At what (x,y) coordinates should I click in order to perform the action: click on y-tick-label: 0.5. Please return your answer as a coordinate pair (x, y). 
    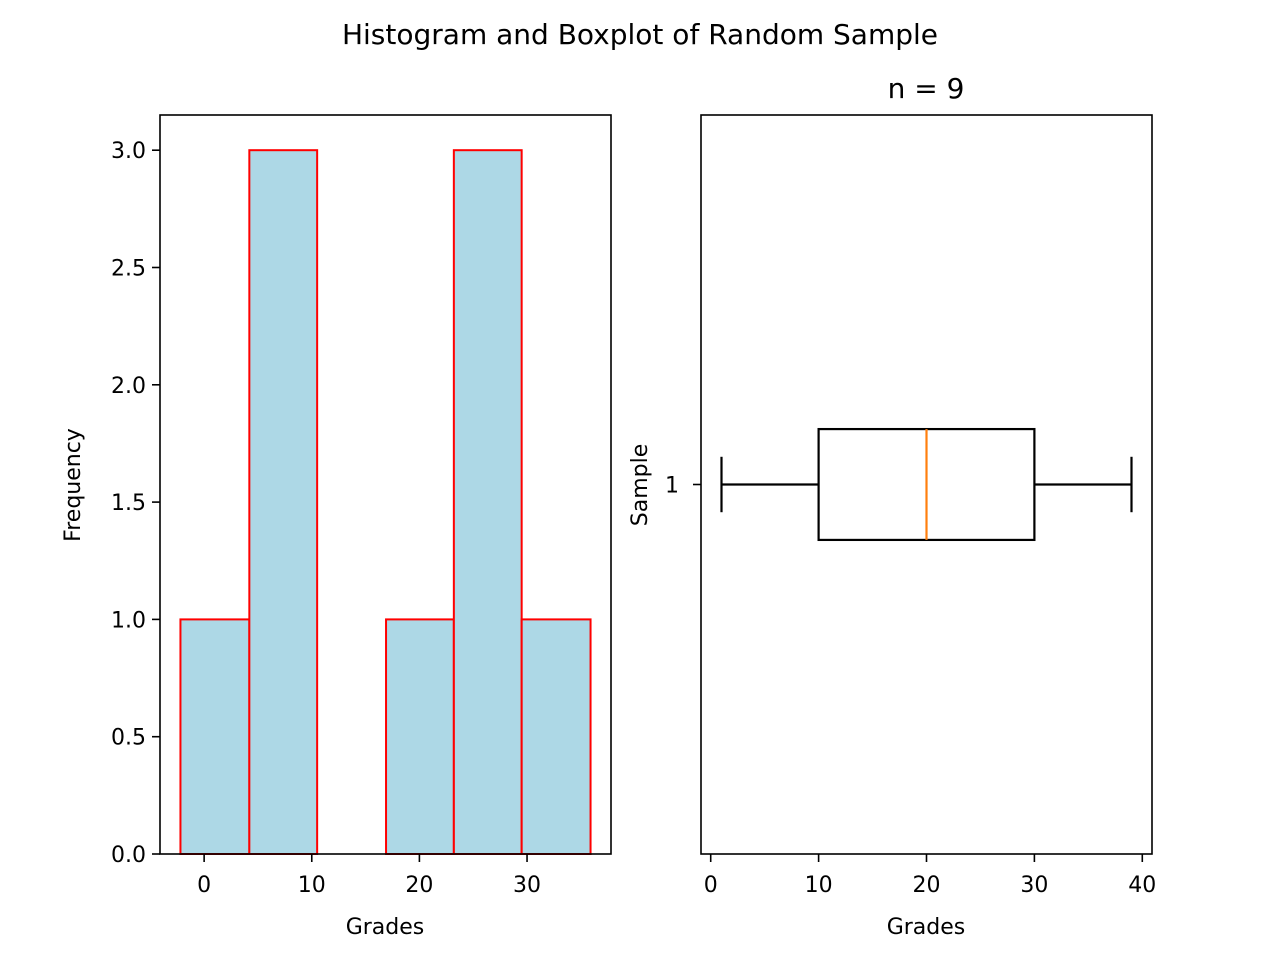
    Looking at the image, I should click on (128, 738).